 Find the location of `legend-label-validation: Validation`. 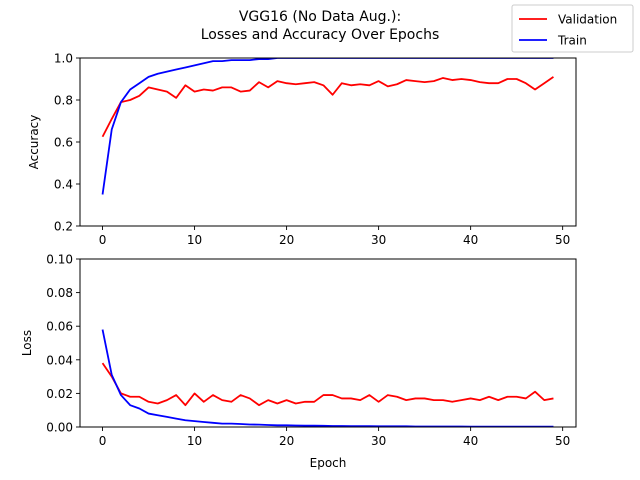

legend-label-validation: Validation is located at coordinates (587, 20).